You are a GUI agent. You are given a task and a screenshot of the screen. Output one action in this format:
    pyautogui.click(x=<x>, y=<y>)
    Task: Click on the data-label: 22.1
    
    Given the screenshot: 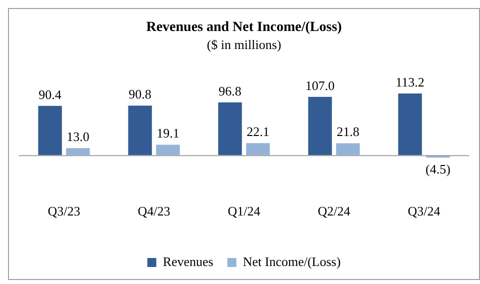 What is the action you would take?
    pyautogui.click(x=258, y=132)
    